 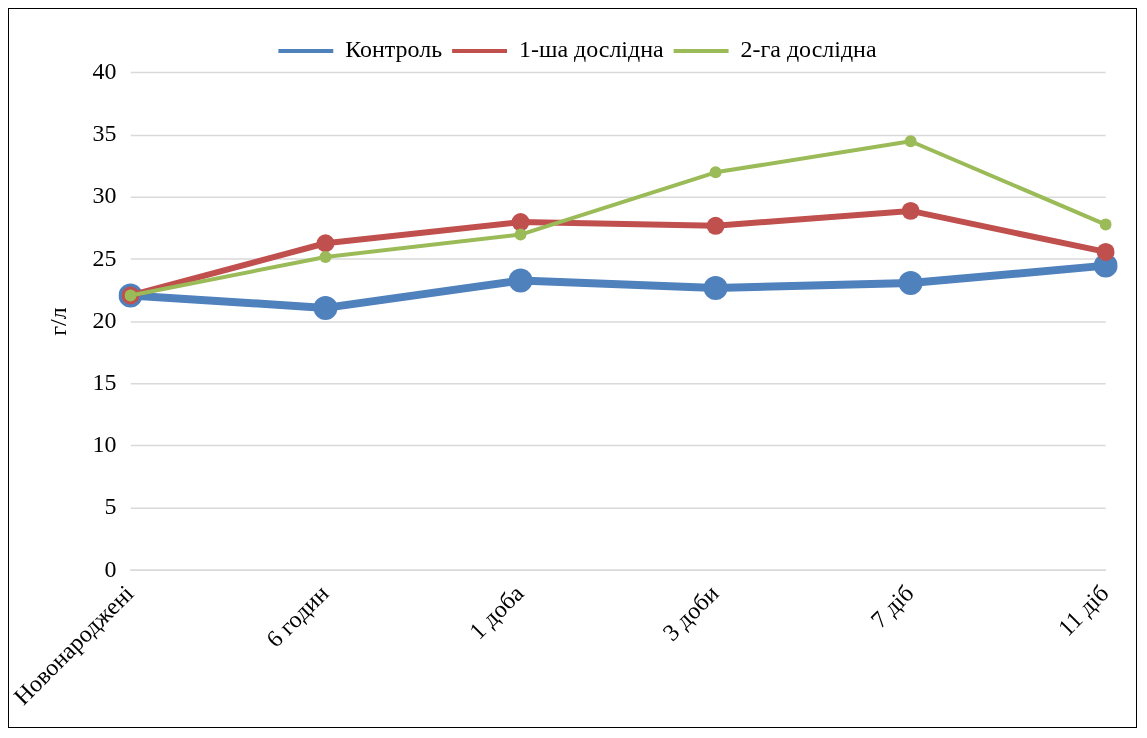 I want to click on legend-label: 1-ша дослідна, so click(x=592, y=49).